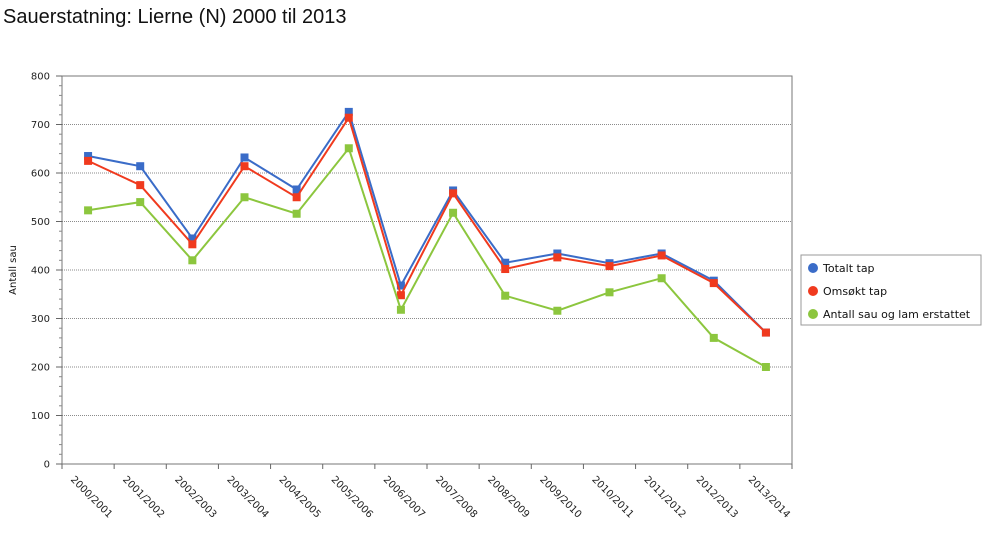  Describe the element at coordinates (175, 17) in the screenshot. I see `page-title: Sauerstatning: Lierne (N) 2000 til 2013` at that location.